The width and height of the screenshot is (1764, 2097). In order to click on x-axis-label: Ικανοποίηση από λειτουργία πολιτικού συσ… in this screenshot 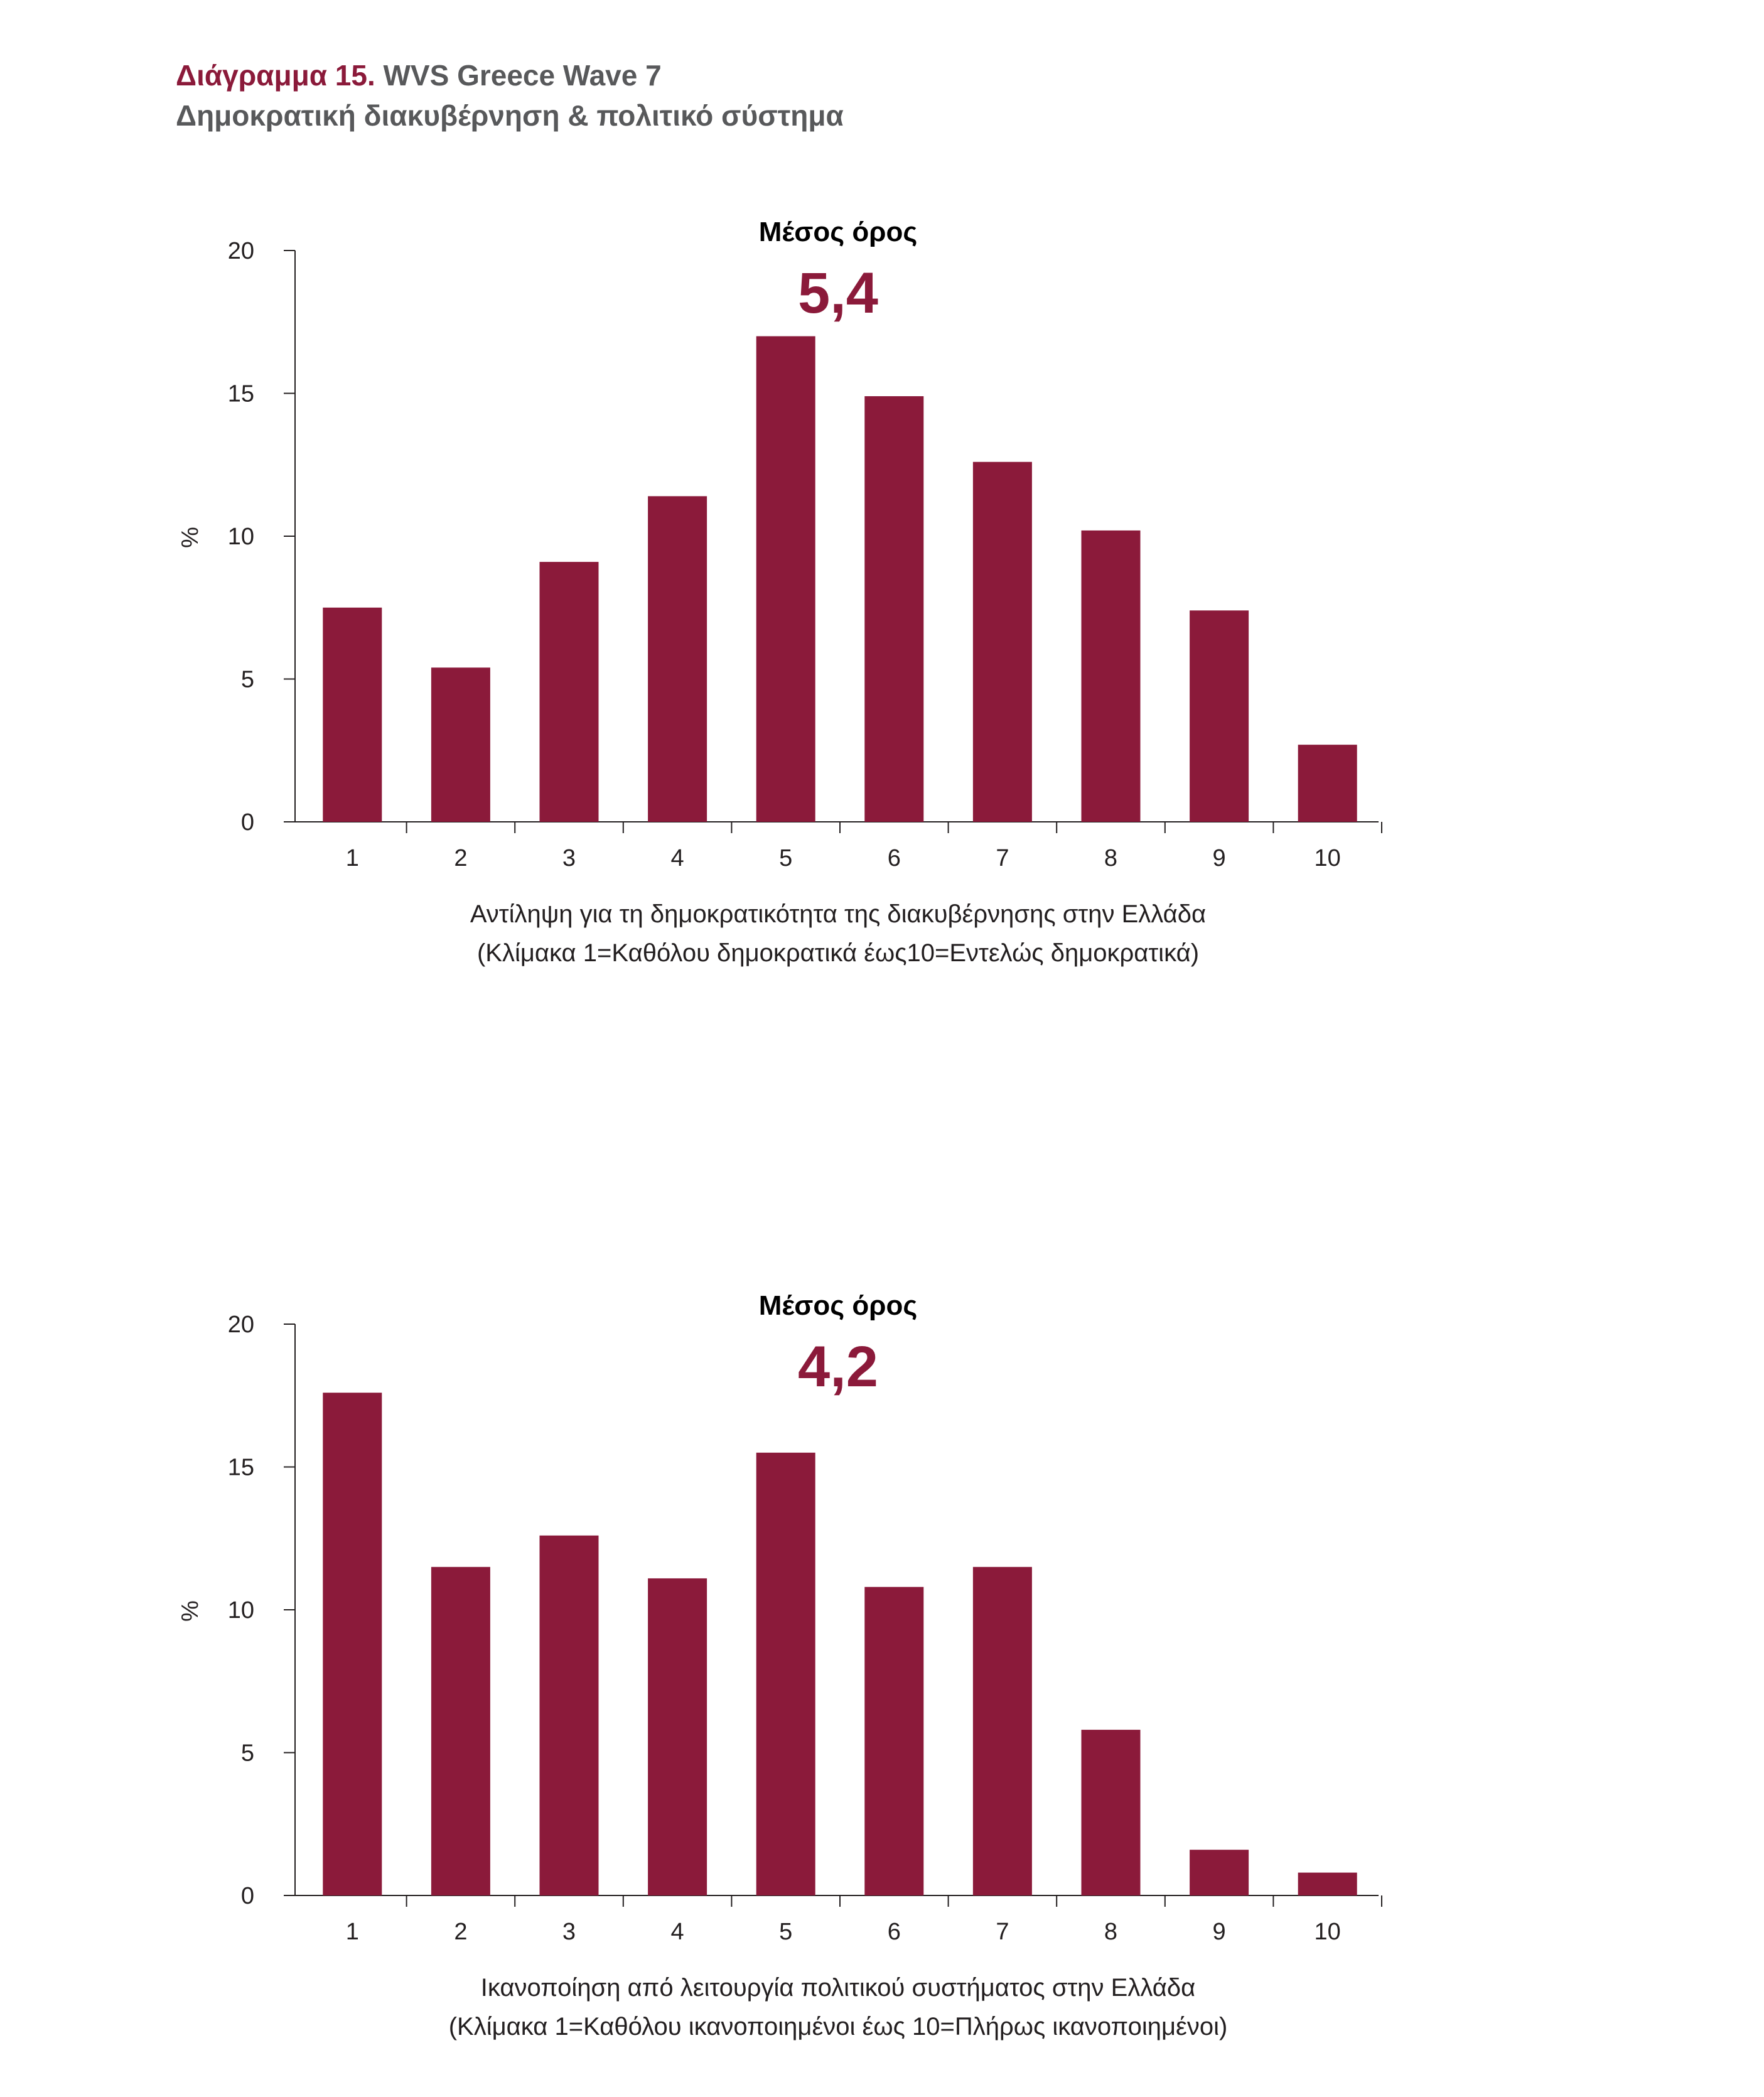, I will do `click(838, 1988)`.